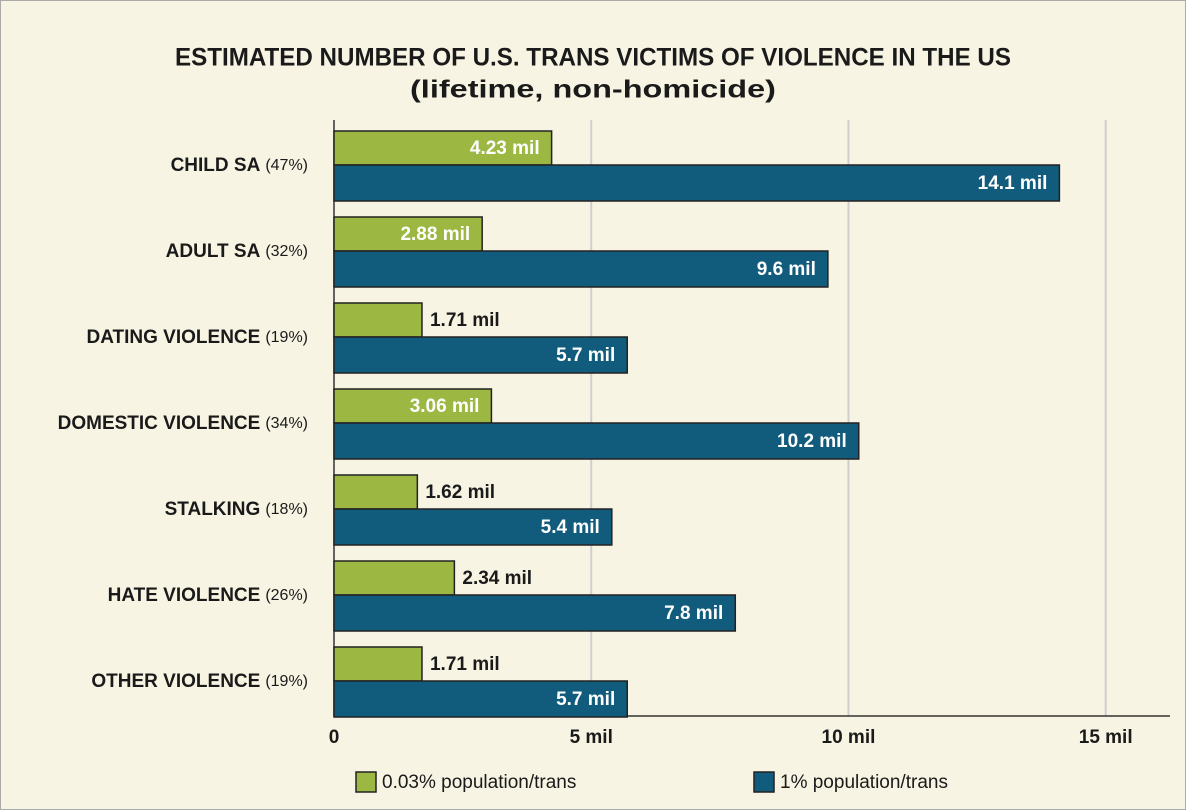 This screenshot has width=1186, height=810. What do you see at coordinates (1106, 737) in the screenshot?
I see `x-tick-label: 15 mil` at bounding box center [1106, 737].